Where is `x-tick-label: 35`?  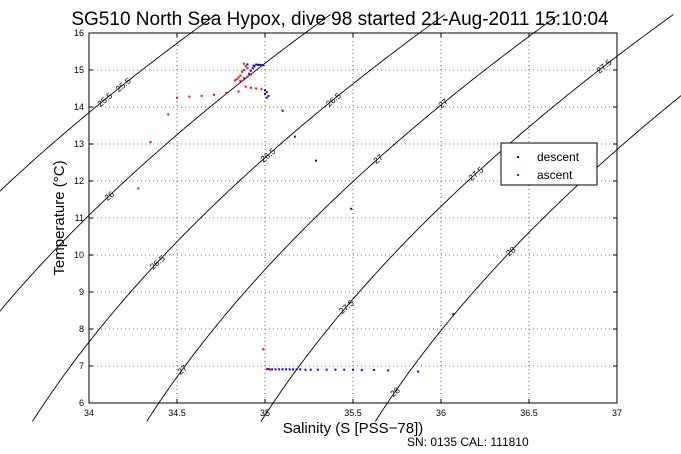
x-tick-label: 35 is located at coordinates (265, 413).